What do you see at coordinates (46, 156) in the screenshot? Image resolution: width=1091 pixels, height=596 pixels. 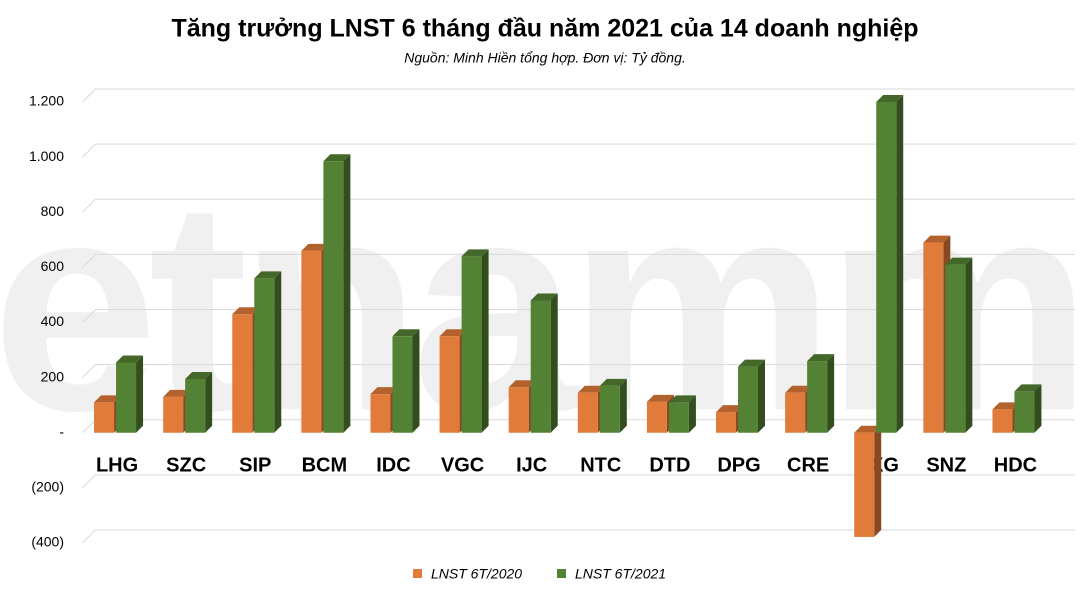 I see `y-tick-label: 1.000` at bounding box center [46, 156].